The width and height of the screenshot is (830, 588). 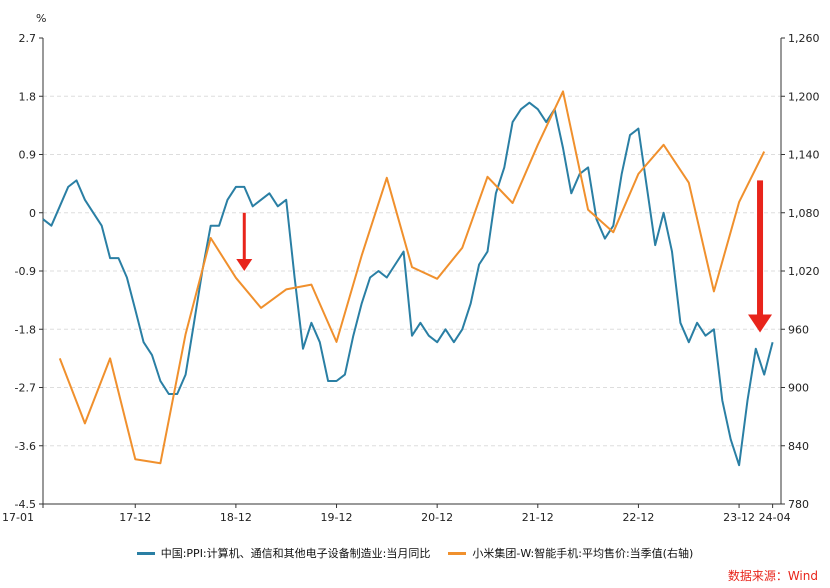 What do you see at coordinates (25, 271) in the screenshot?
I see `y-left-tick-label: -0.9` at bounding box center [25, 271].